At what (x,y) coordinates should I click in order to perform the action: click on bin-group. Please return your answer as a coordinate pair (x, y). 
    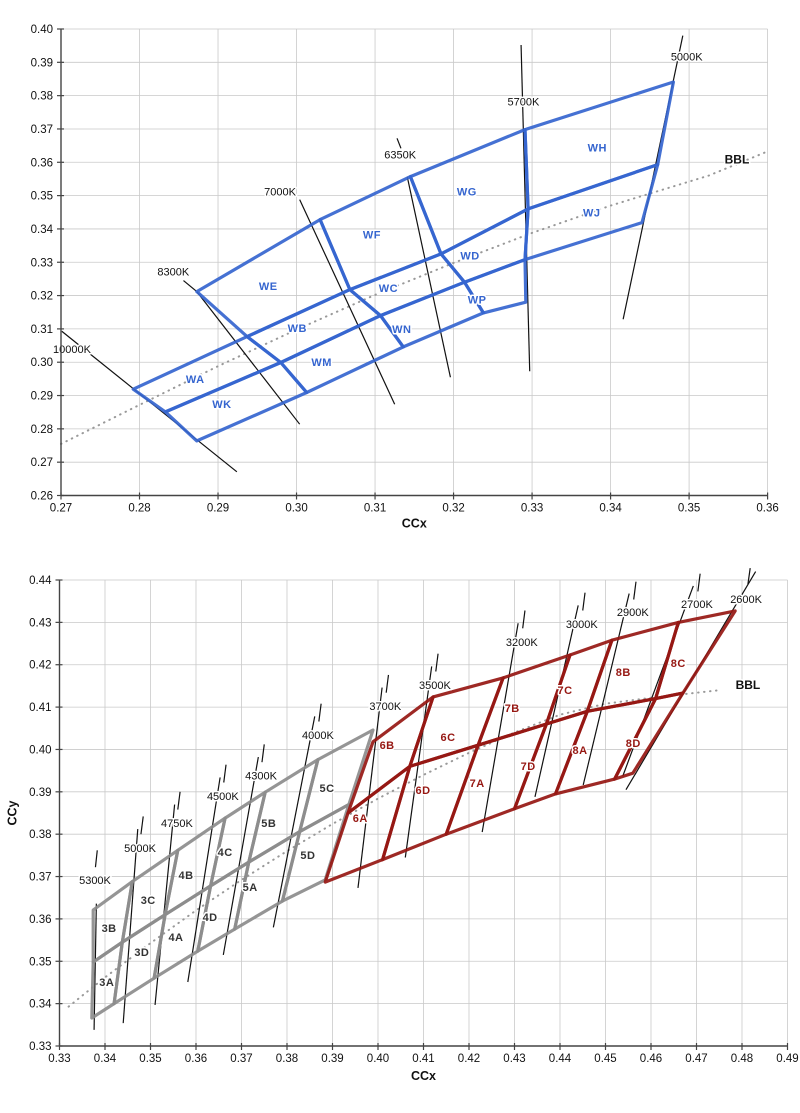
    Looking at the image, I should click on (530, 746).